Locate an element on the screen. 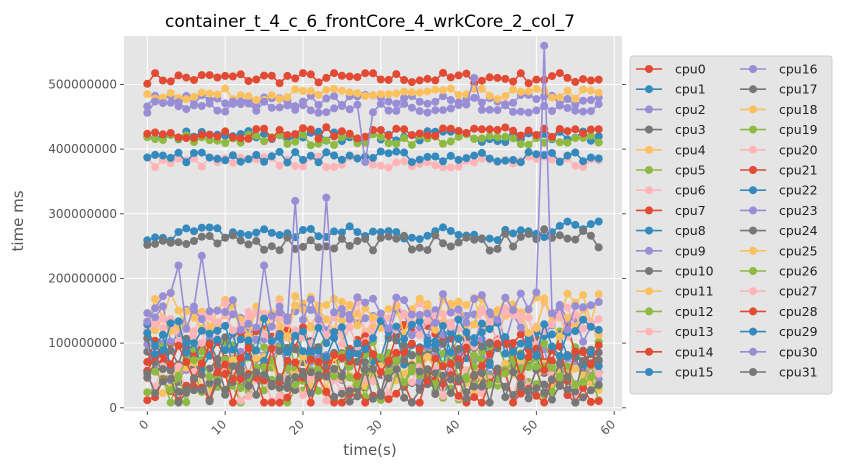 This screenshot has height=468, width=842. series-cpu0 is located at coordinates (373, 78).